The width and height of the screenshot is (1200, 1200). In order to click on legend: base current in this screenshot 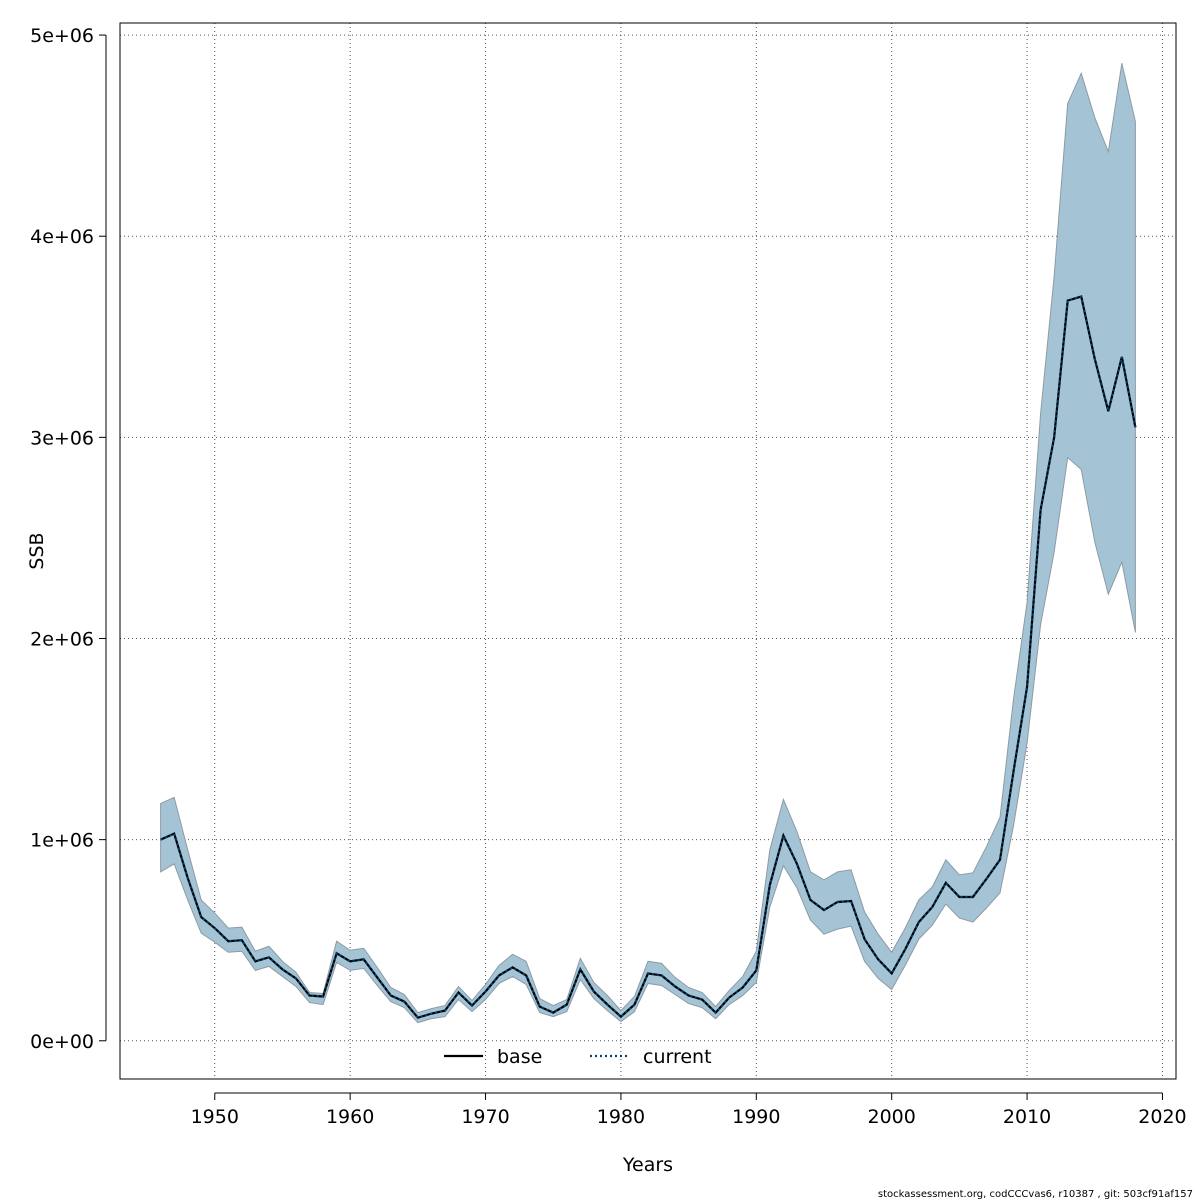, I will do `click(578, 1057)`.